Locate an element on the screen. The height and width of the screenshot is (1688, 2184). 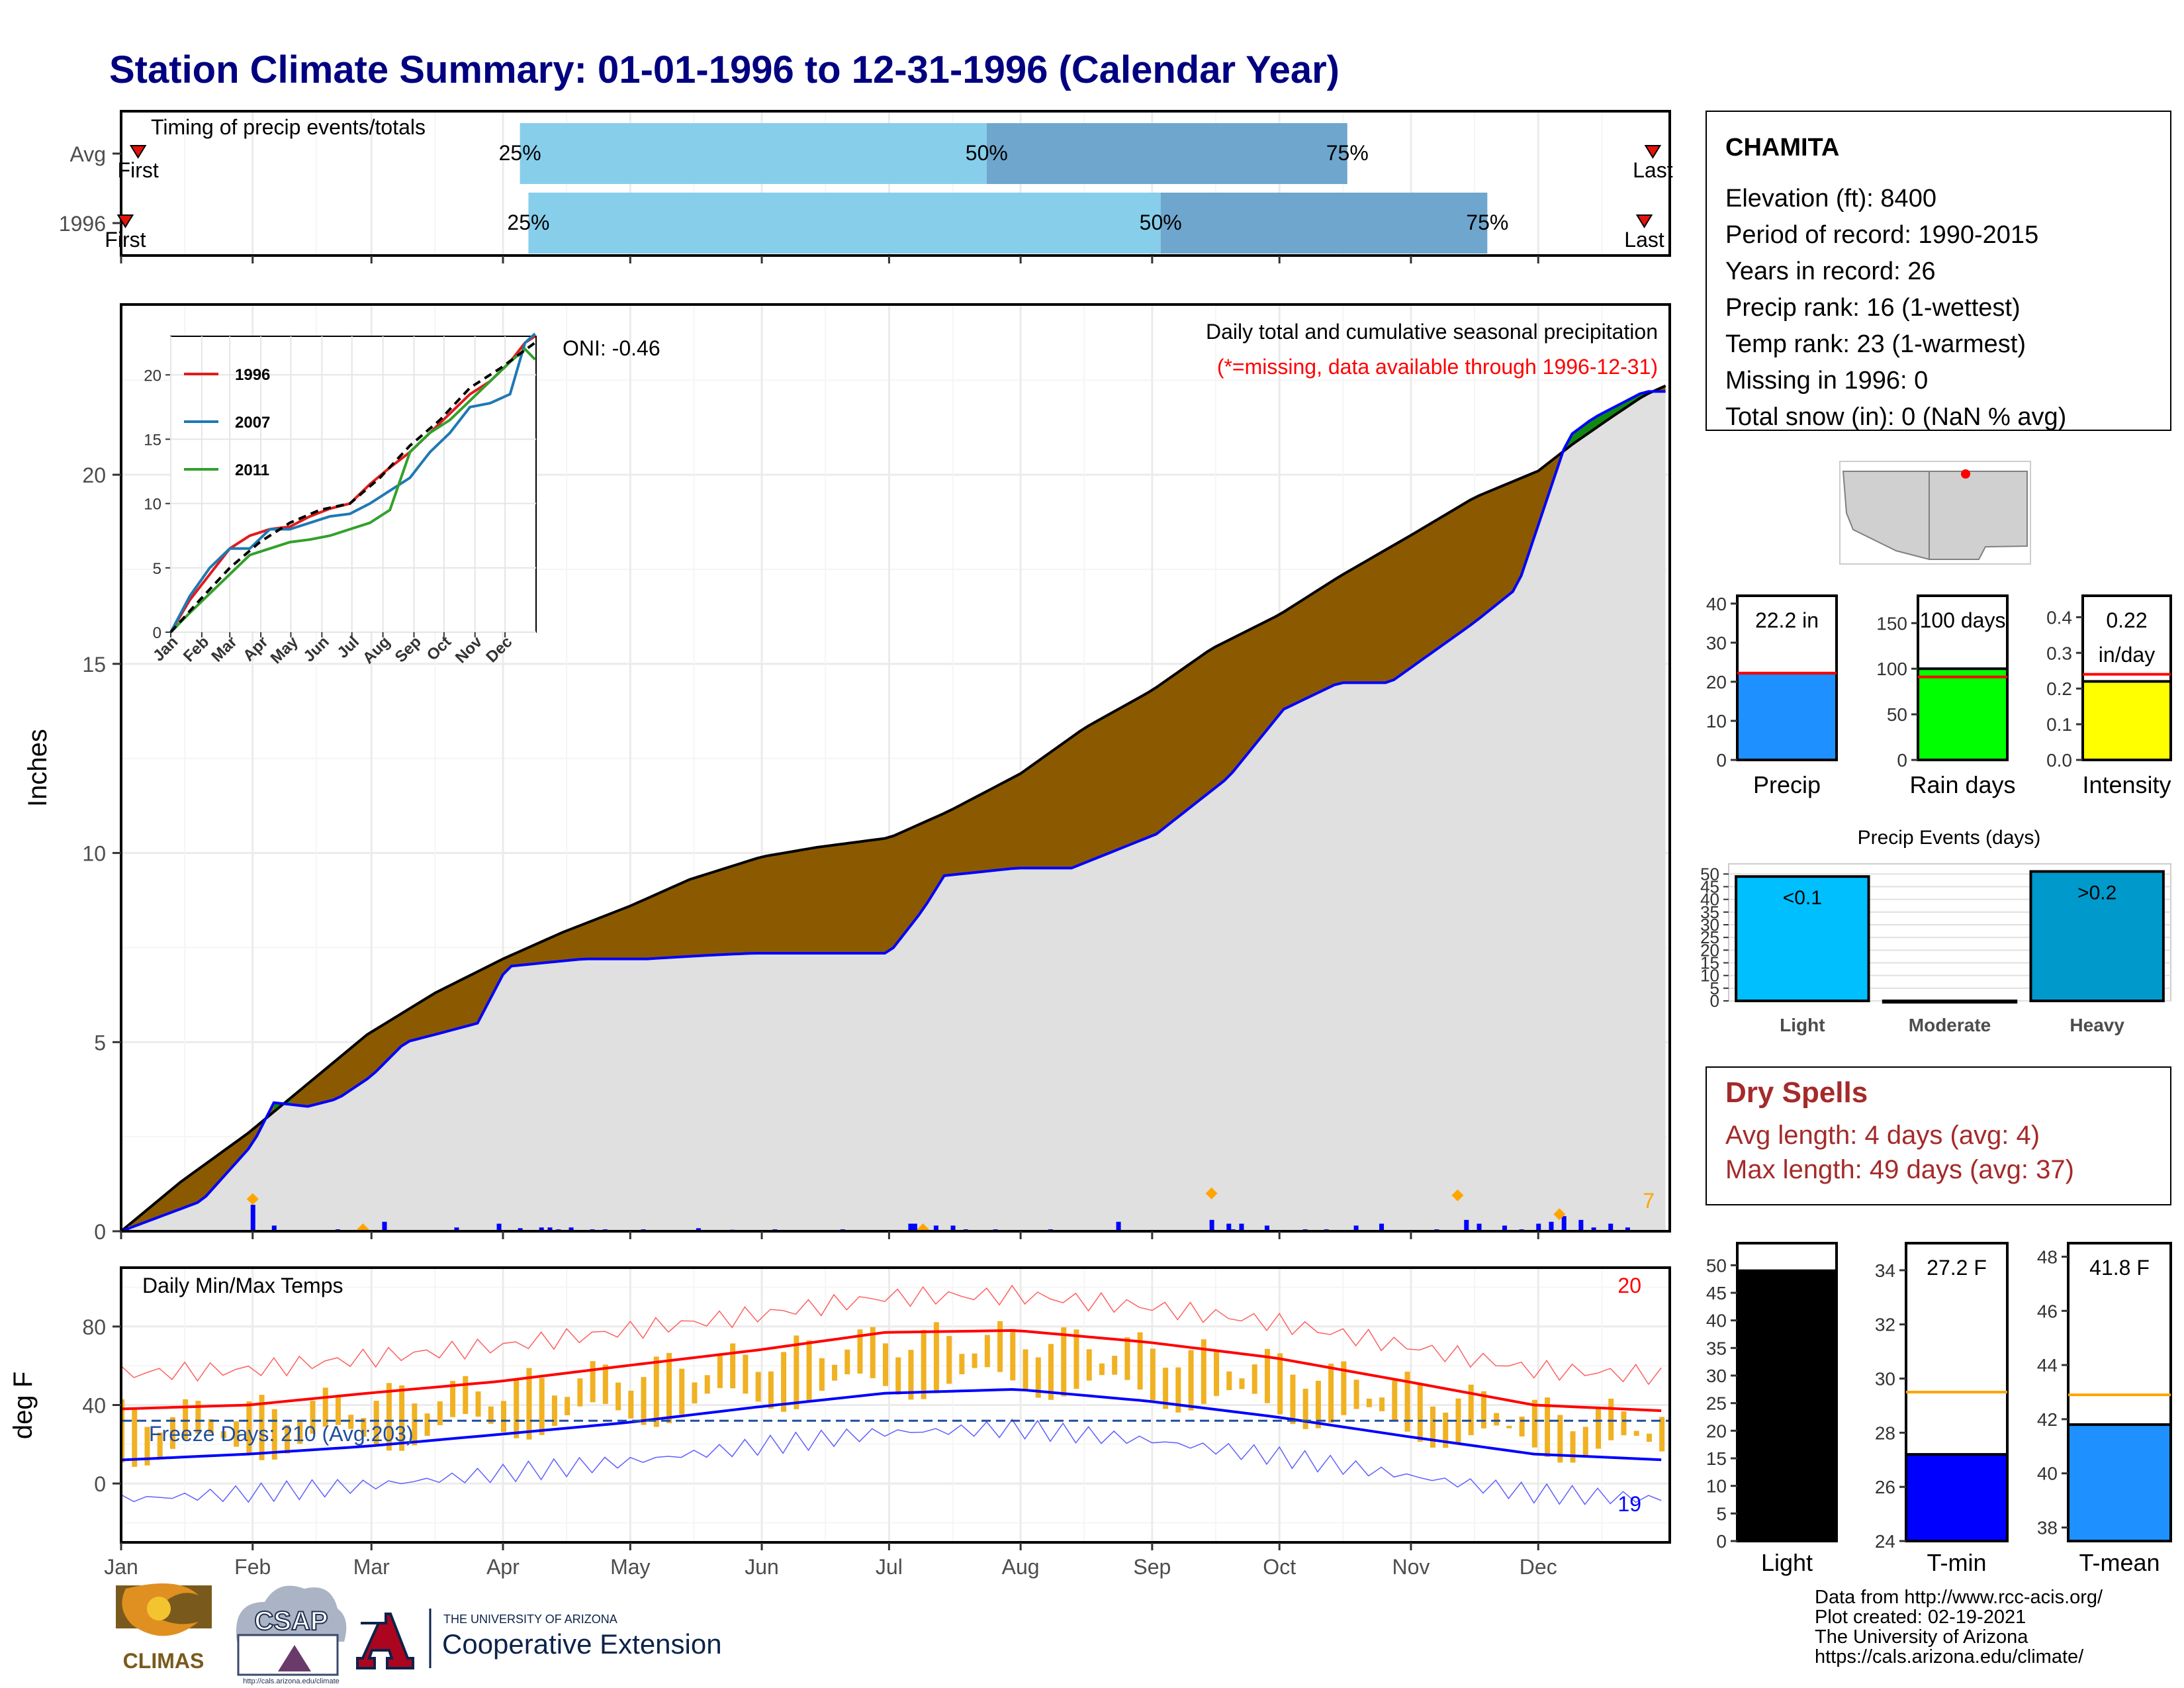
station-info-line: Elevation (ft): 8400 is located at coordinates (1831, 198).